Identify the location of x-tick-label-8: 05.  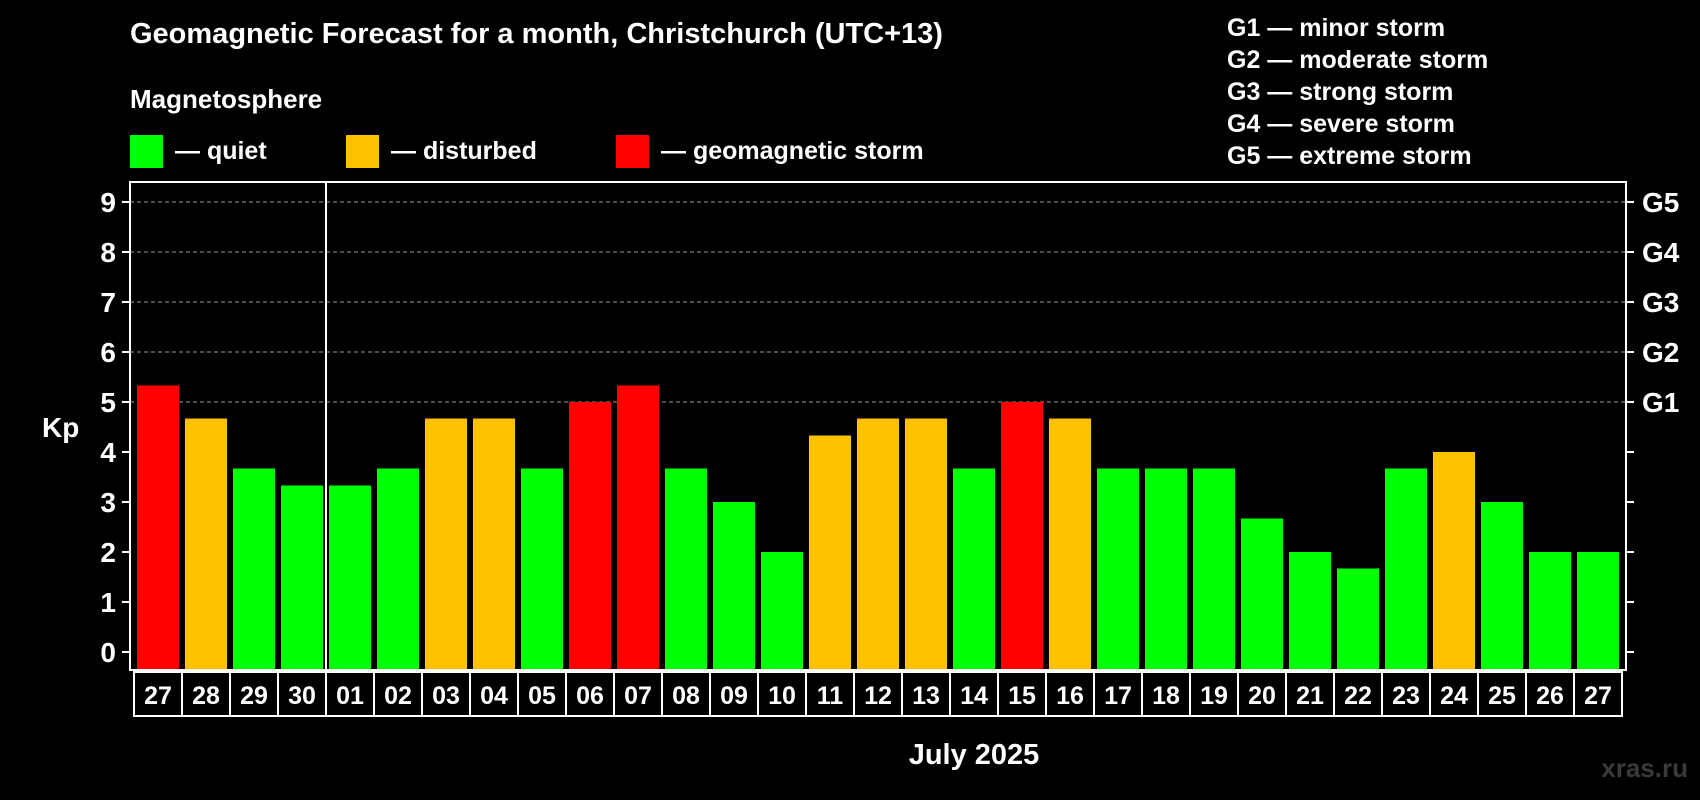
(542, 696).